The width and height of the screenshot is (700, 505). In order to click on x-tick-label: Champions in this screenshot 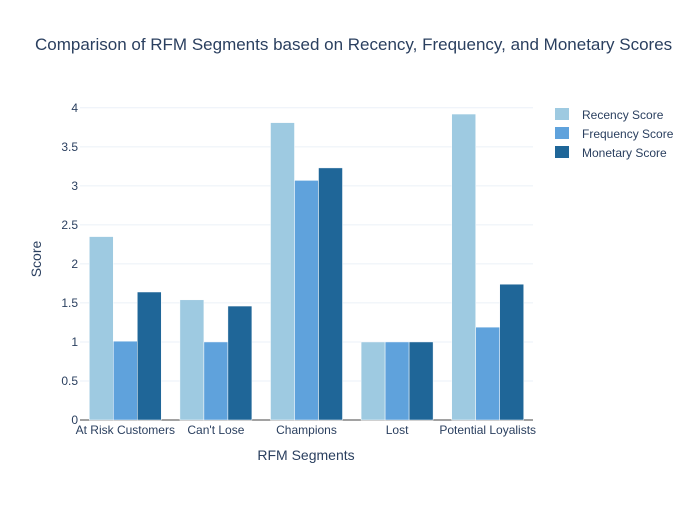, I will do `click(306, 430)`.